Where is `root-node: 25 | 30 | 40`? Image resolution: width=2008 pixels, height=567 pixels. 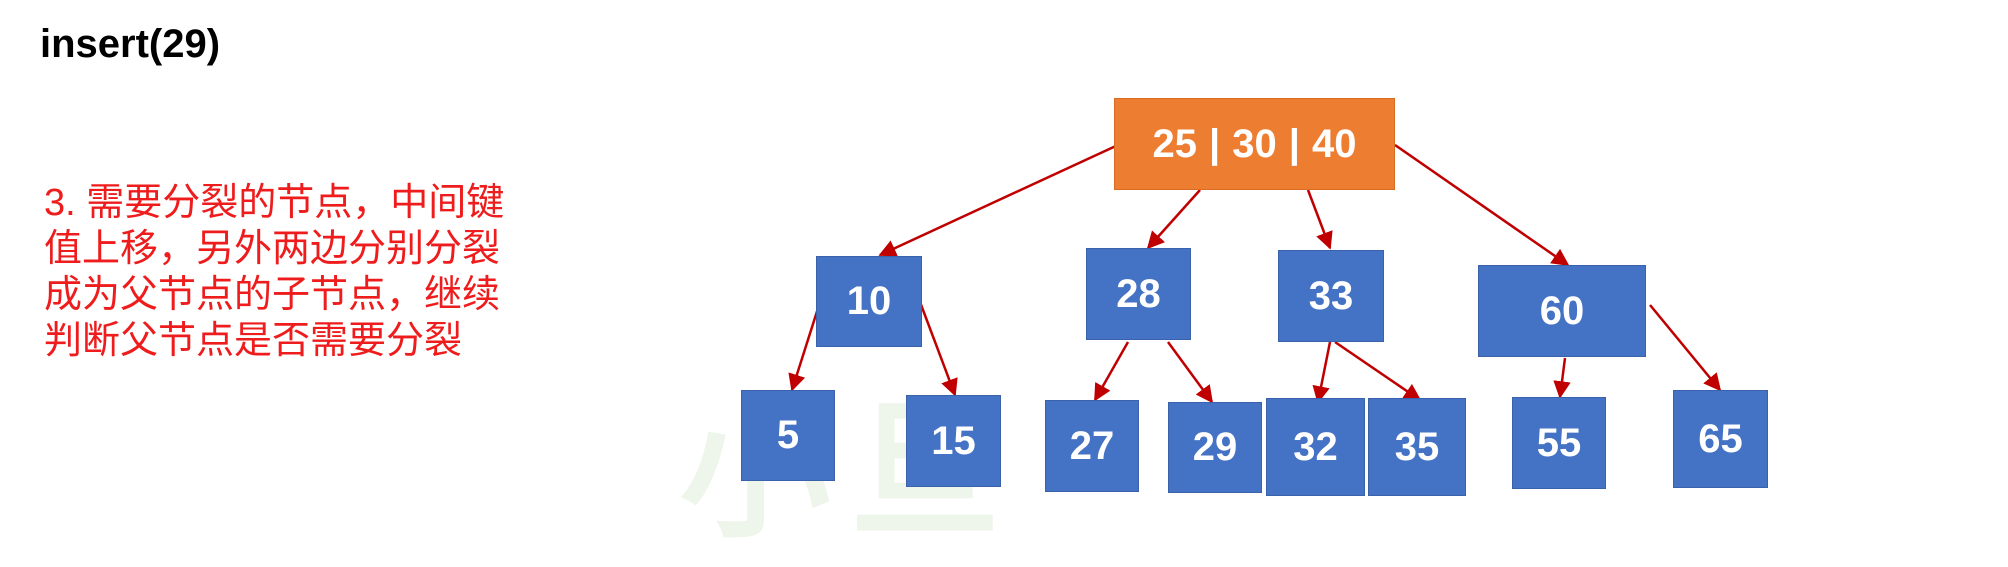
root-node: 25 | 30 | 40 is located at coordinates (1254, 144).